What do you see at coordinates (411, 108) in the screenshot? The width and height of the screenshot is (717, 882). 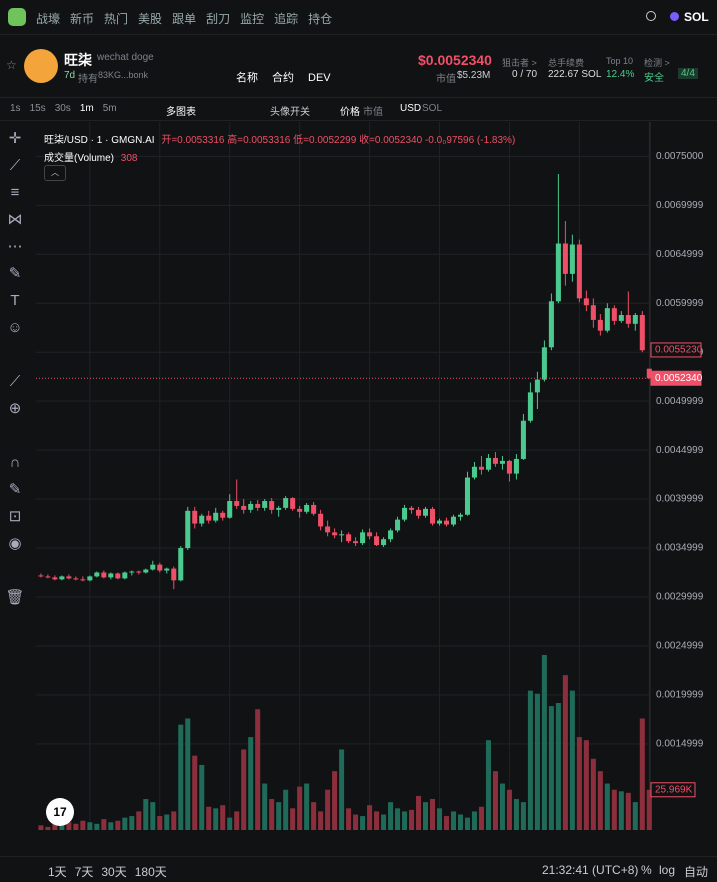 I see `usd-toggle: USD` at bounding box center [411, 108].